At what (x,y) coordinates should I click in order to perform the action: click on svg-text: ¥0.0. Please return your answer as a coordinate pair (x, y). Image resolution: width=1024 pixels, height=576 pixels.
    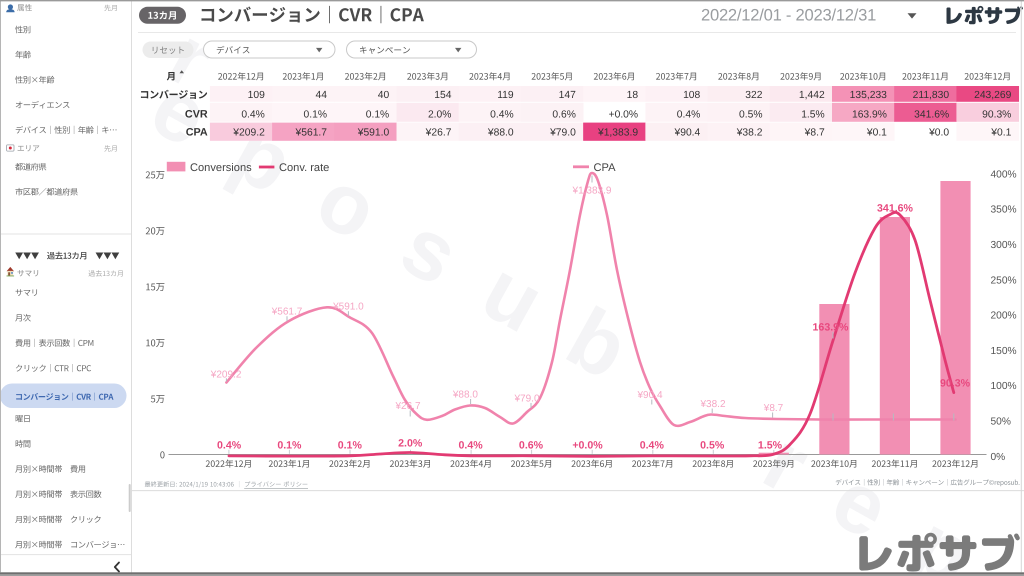
    Looking at the image, I should click on (938, 133).